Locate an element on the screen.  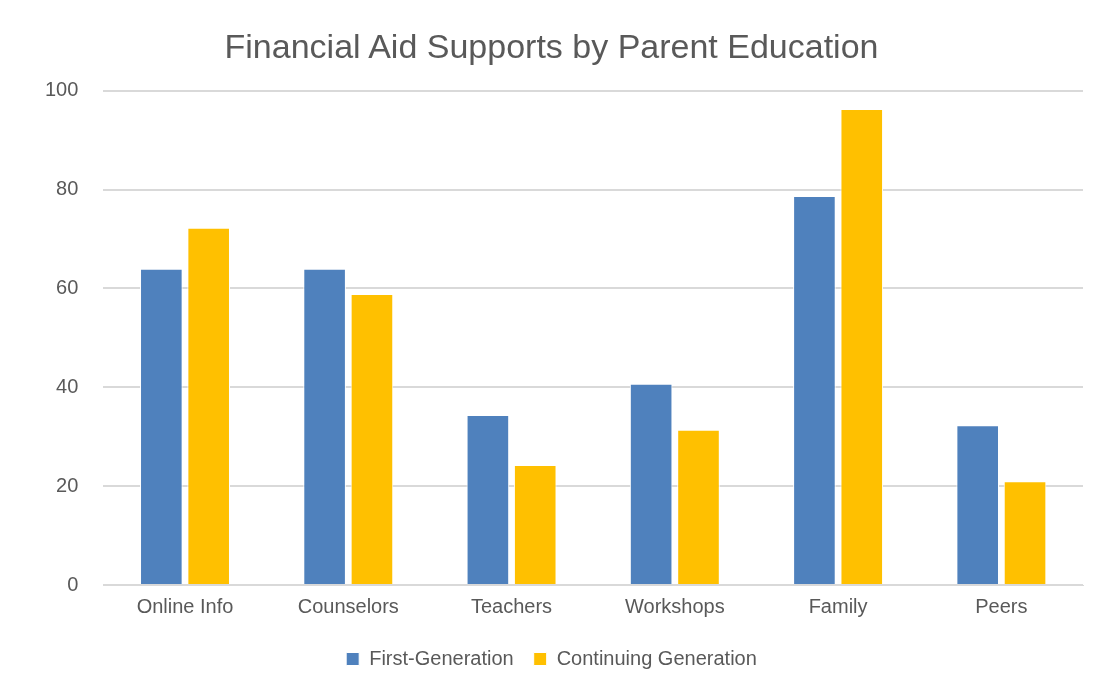
x-tick-label: Family is located at coordinates (838, 605).